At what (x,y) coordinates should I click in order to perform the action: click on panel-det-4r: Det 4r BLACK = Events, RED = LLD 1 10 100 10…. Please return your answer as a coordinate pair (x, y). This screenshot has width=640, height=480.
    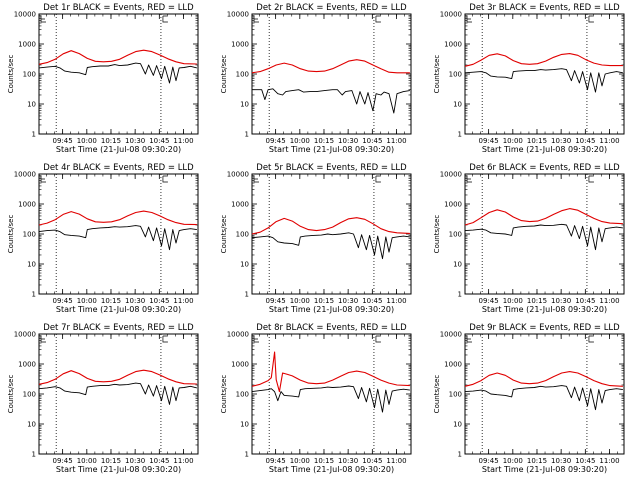
    Looking at the image, I should click on (103, 238).